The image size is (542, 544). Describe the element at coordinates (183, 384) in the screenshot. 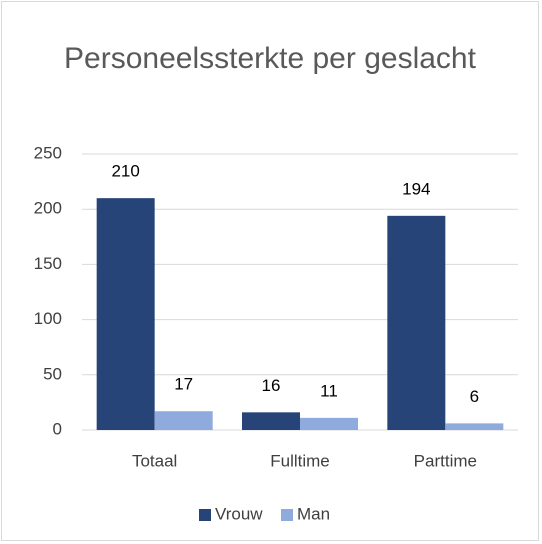

I see `data-label: 17` at that location.